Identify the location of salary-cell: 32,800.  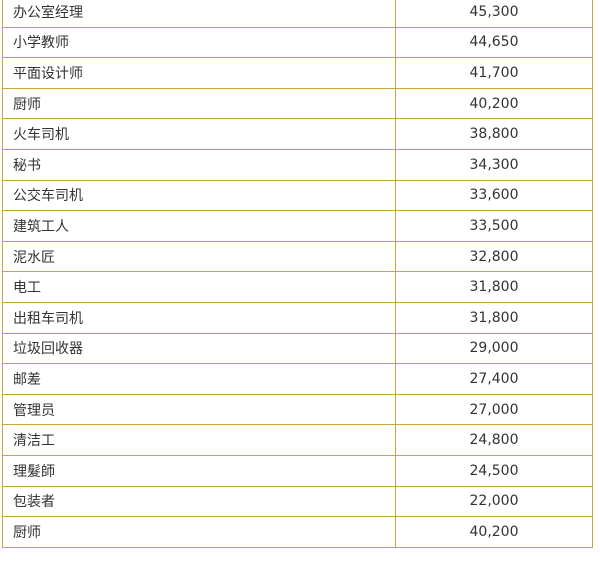
(494, 256).